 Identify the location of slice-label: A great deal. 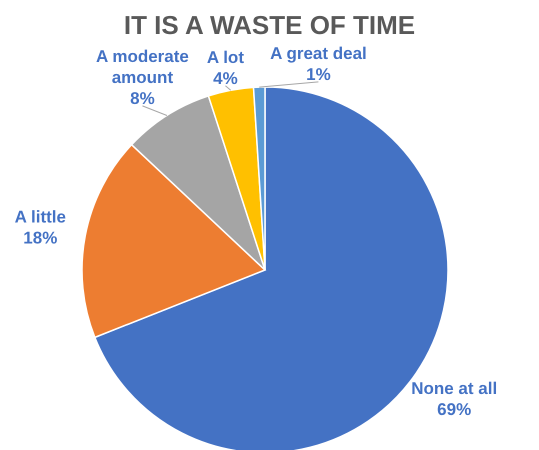
(318, 53).